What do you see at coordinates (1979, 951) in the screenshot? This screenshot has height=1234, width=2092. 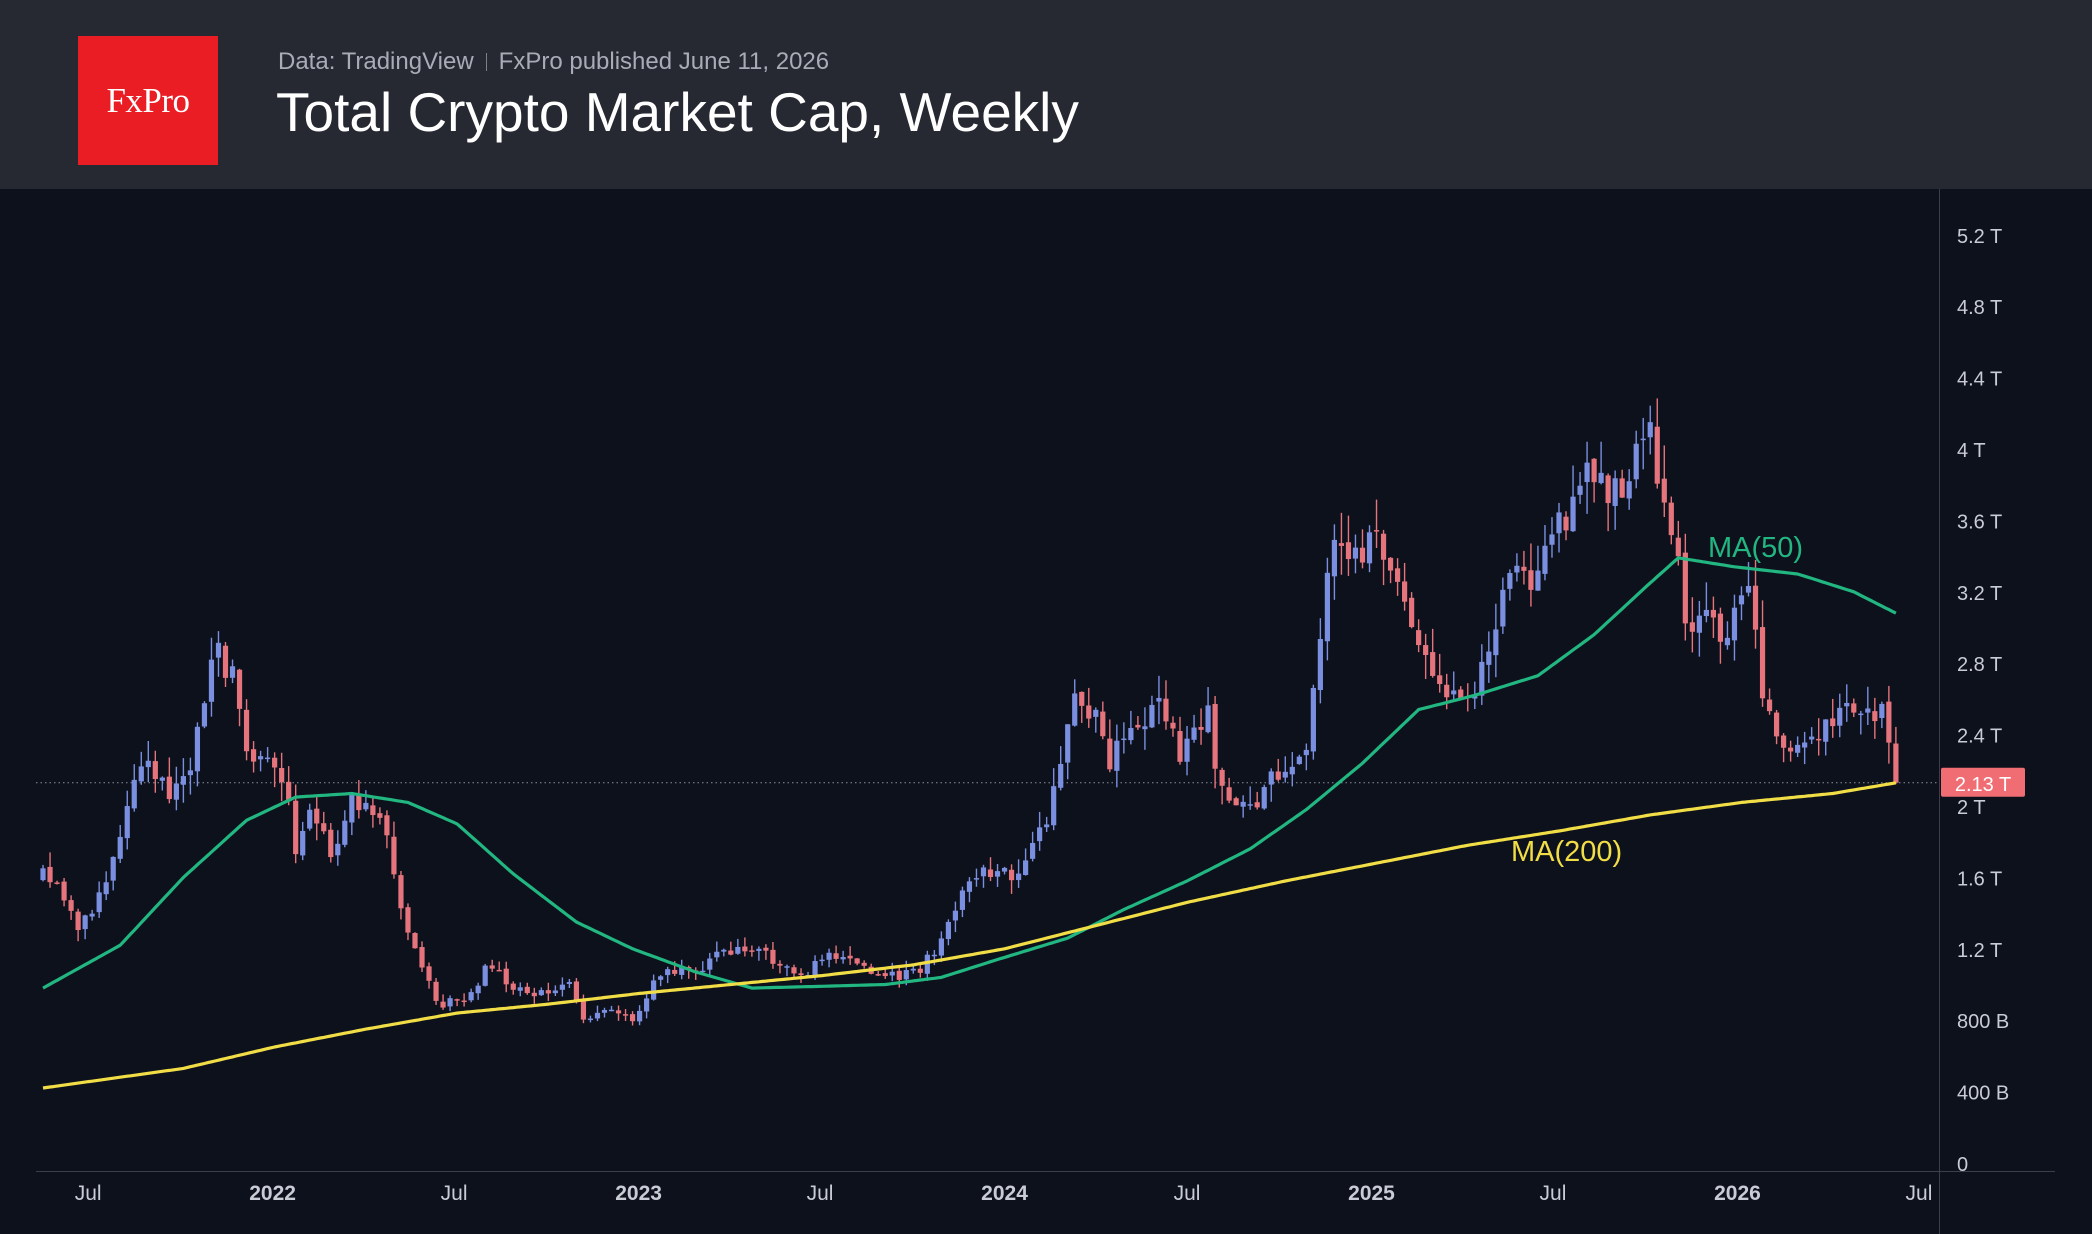 I see `y-tick-label: 1.2 T` at bounding box center [1979, 951].